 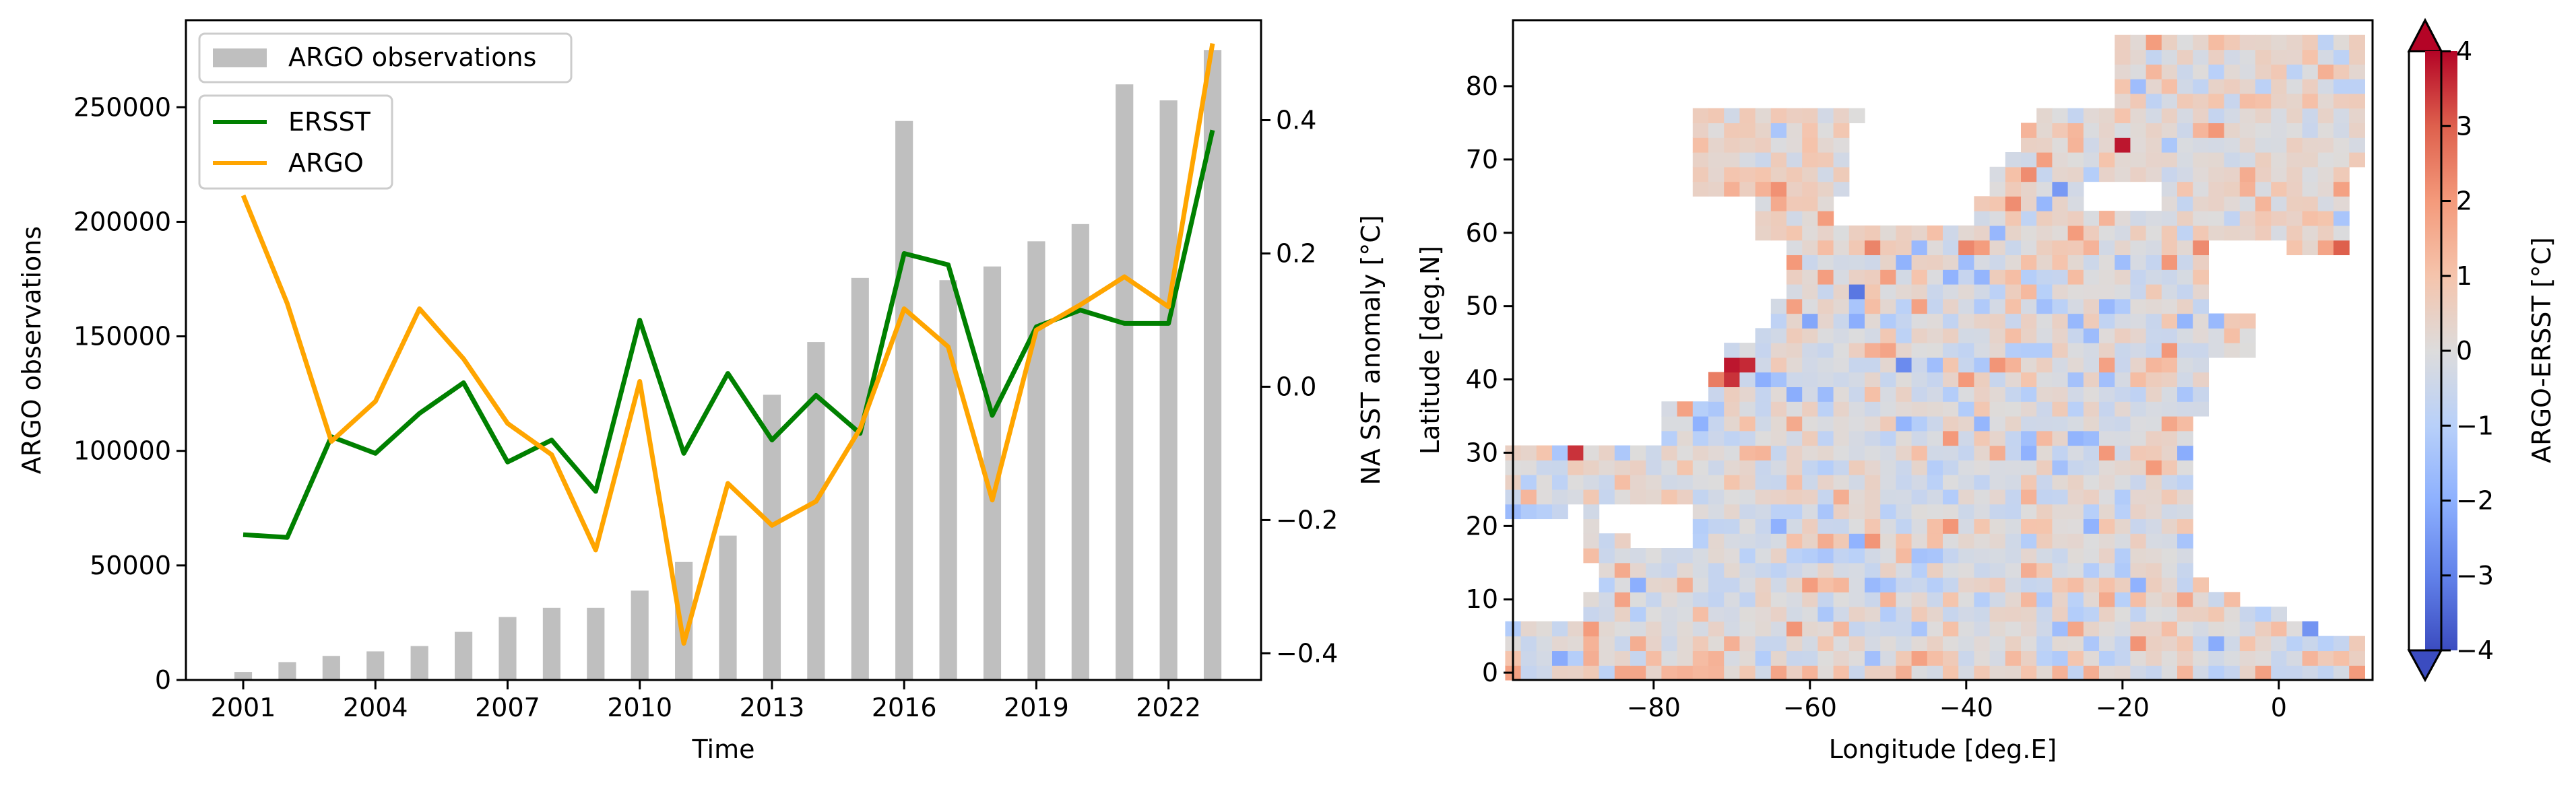 What do you see at coordinates (2464, 201) in the screenshot?
I see `colorbar-tick-label: 2` at bounding box center [2464, 201].